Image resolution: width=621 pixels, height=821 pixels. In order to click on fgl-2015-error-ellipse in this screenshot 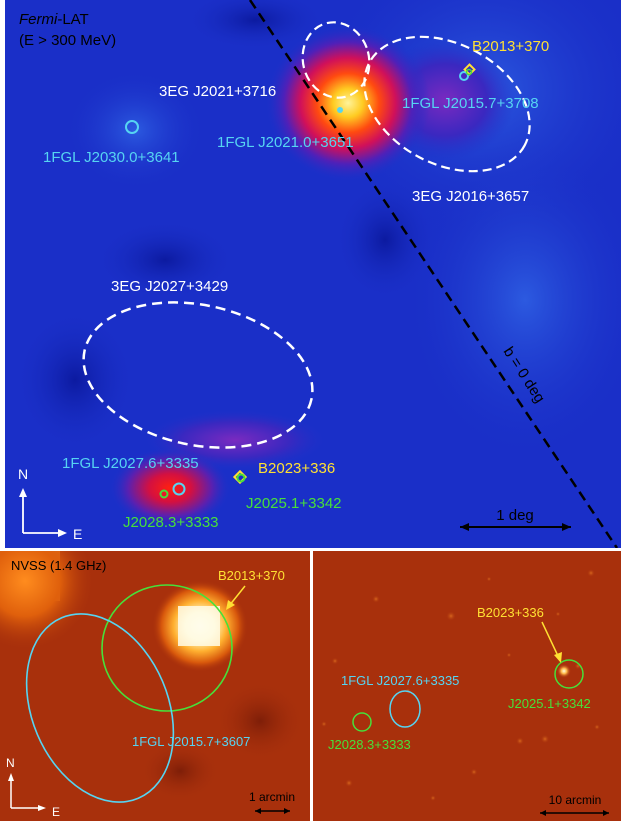, I will do `click(100, 708)`.